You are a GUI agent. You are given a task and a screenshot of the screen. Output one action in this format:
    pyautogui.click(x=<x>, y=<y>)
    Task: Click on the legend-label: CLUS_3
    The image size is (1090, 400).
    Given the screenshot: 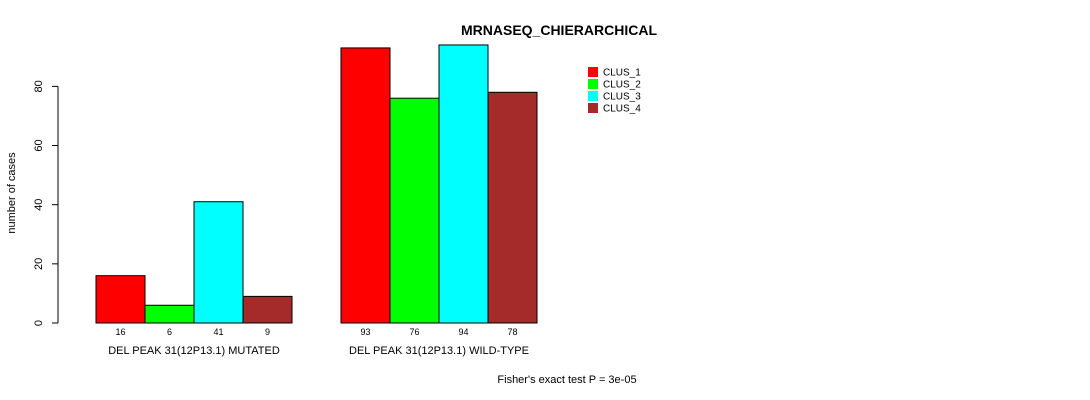 What is the action you would take?
    pyautogui.click(x=622, y=97)
    